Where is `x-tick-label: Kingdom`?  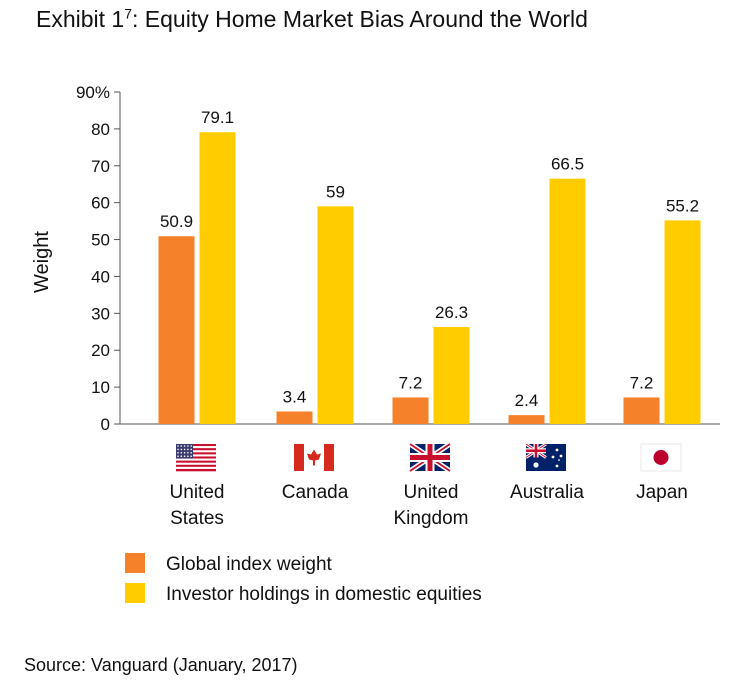
x-tick-label: Kingdom is located at coordinates (431, 518).